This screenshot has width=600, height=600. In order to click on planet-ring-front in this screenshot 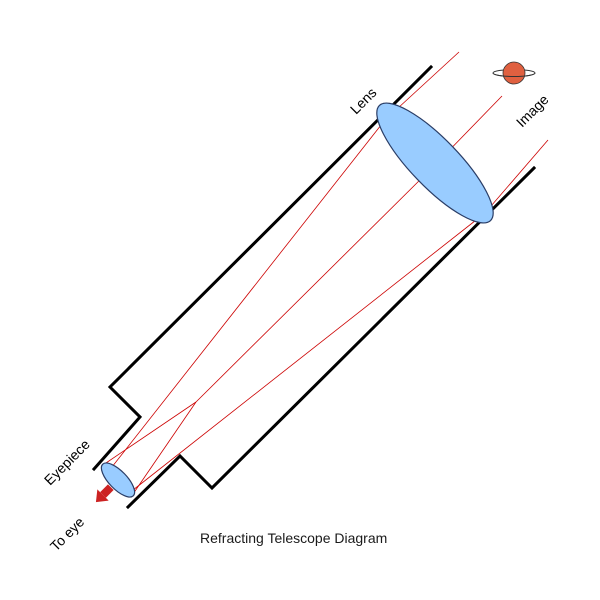, I will do `click(514, 74)`.